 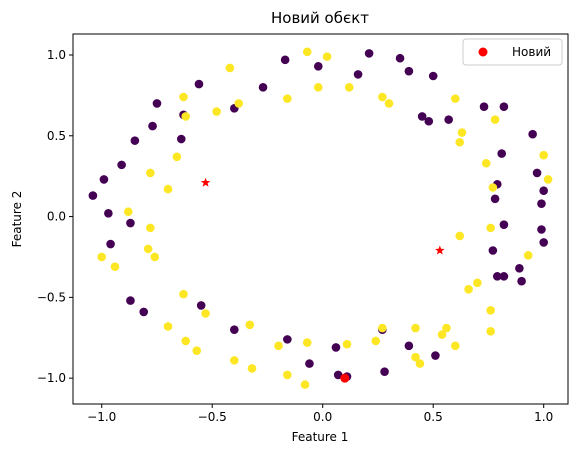 I want to click on legend-box, so click(x=512, y=52).